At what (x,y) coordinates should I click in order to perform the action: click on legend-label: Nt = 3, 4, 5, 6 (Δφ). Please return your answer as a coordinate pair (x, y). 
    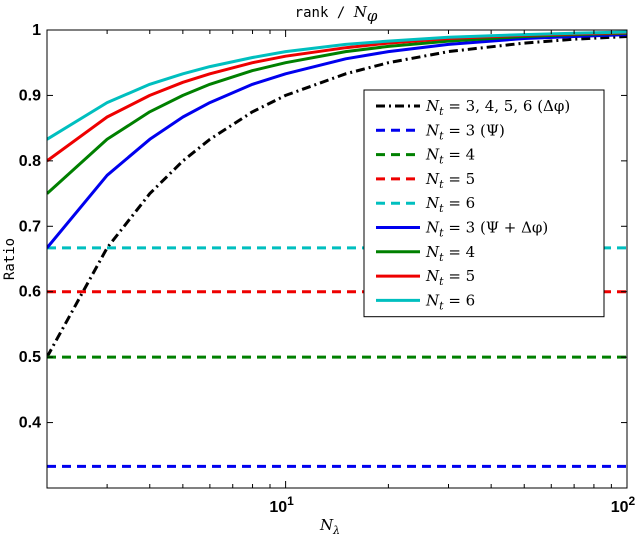
    Looking at the image, I should click on (497, 107).